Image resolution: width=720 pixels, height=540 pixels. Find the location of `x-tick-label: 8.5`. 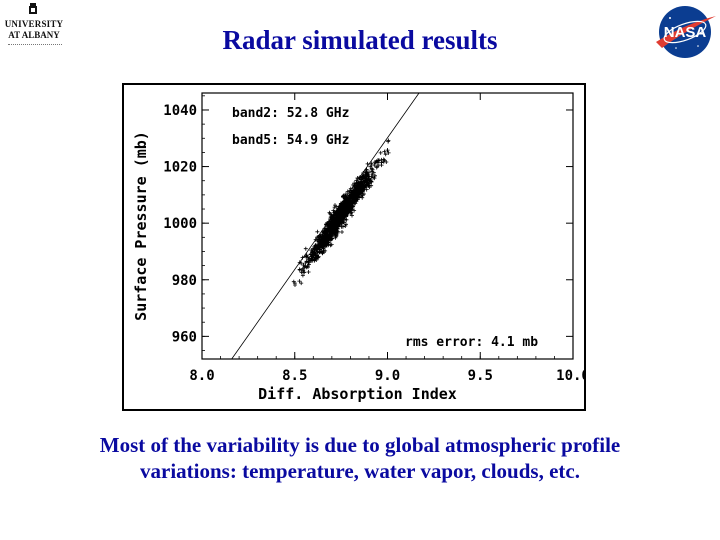

x-tick-label: 8.5 is located at coordinates (294, 376).